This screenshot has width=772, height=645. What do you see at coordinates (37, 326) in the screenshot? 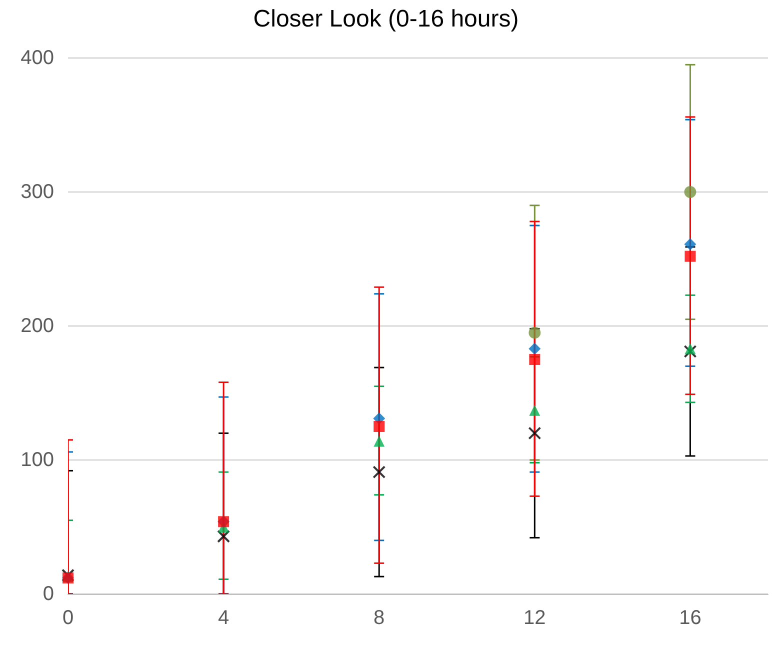
I see `y-tick-label: 200` at bounding box center [37, 326].